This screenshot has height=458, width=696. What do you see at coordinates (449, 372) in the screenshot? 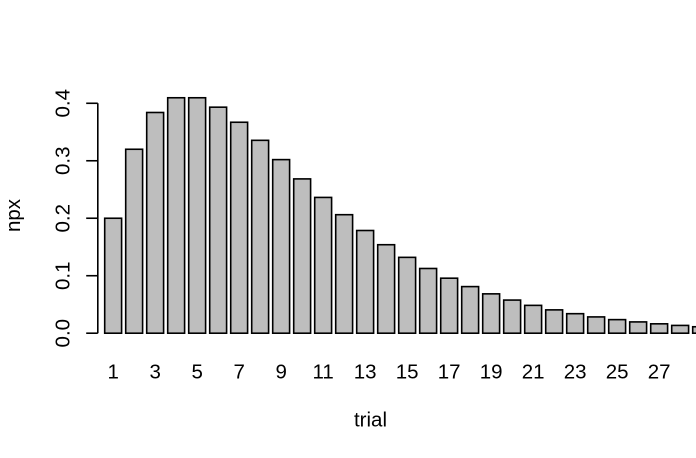
I see `svg-text: 17` at bounding box center [449, 372].